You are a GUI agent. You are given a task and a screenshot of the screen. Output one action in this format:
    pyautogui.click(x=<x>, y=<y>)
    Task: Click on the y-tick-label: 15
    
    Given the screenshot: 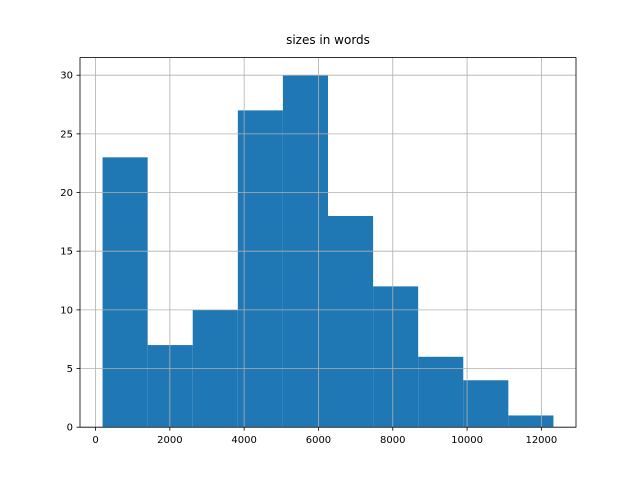 What is the action you would take?
    pyautogui.click(x=66, y=252)
    